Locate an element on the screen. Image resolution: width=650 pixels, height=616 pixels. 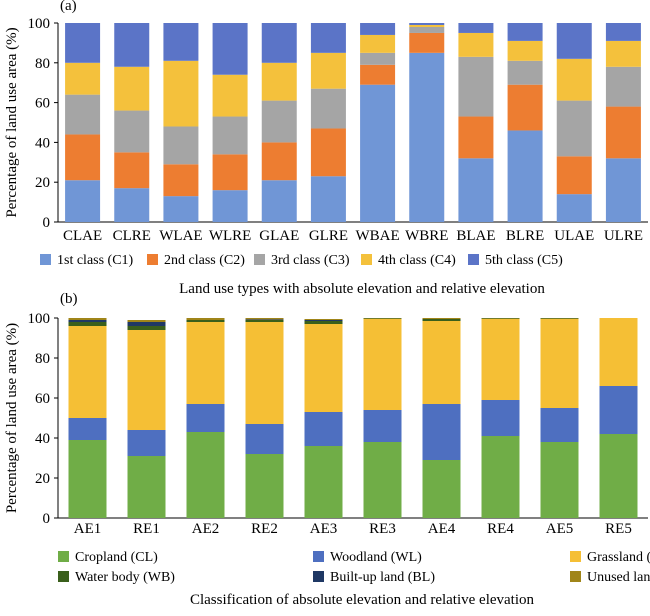
bar-segment-ulre-s1 is located at coordinates (623, 190).